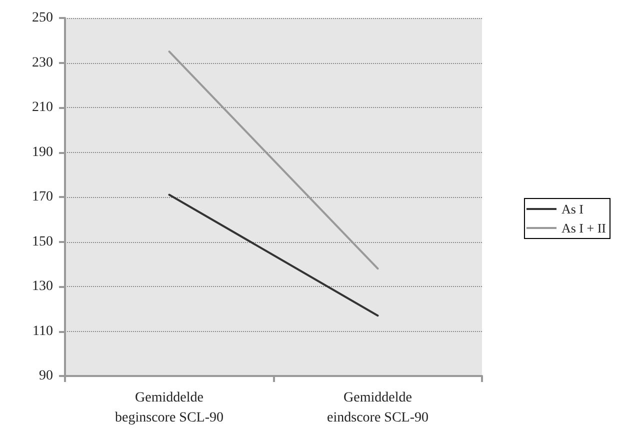 Image resolution: width=620 pixels, height=437 pixels. I want to click on y-tick-label: 230, so click(42, 62).